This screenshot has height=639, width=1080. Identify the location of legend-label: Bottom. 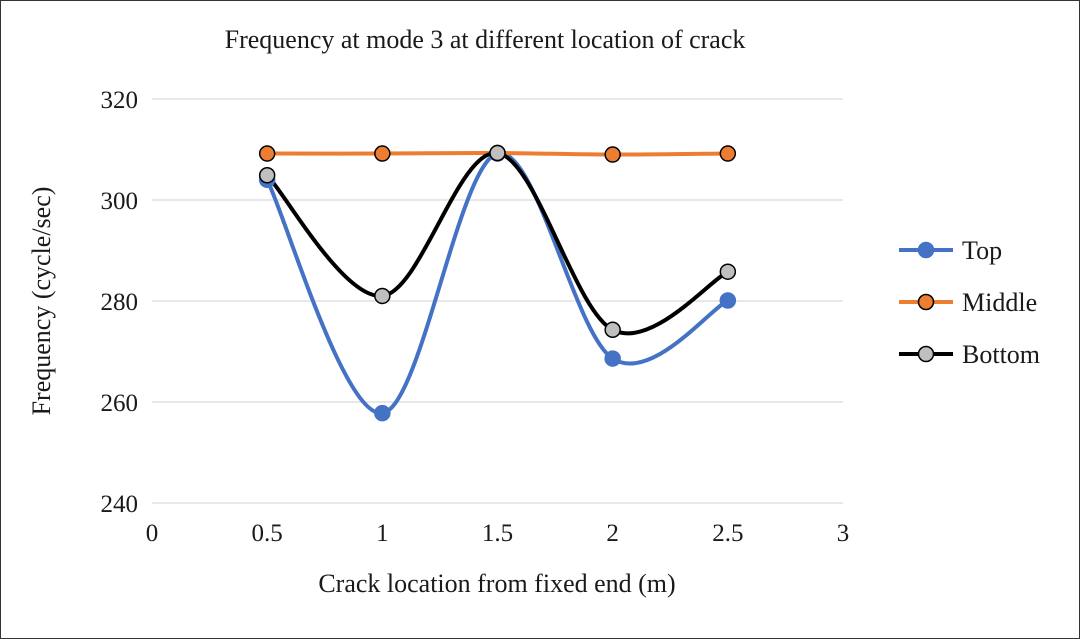
(1001, 354).